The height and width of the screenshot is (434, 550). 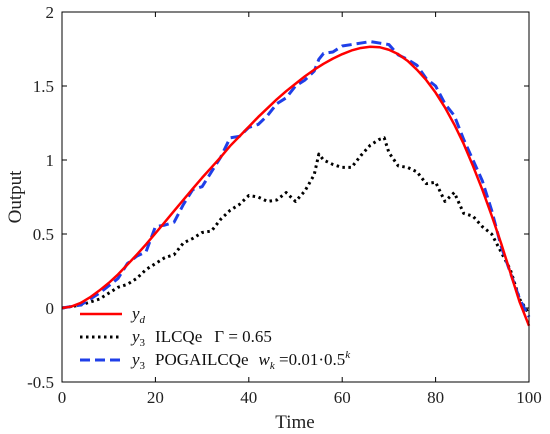 What do you see at coordinates (201, 338) in the screenshot?
I see `legend-label-ilcqe: y3 ILCQe Γ = 0.65` at bounding box center [201, 338].